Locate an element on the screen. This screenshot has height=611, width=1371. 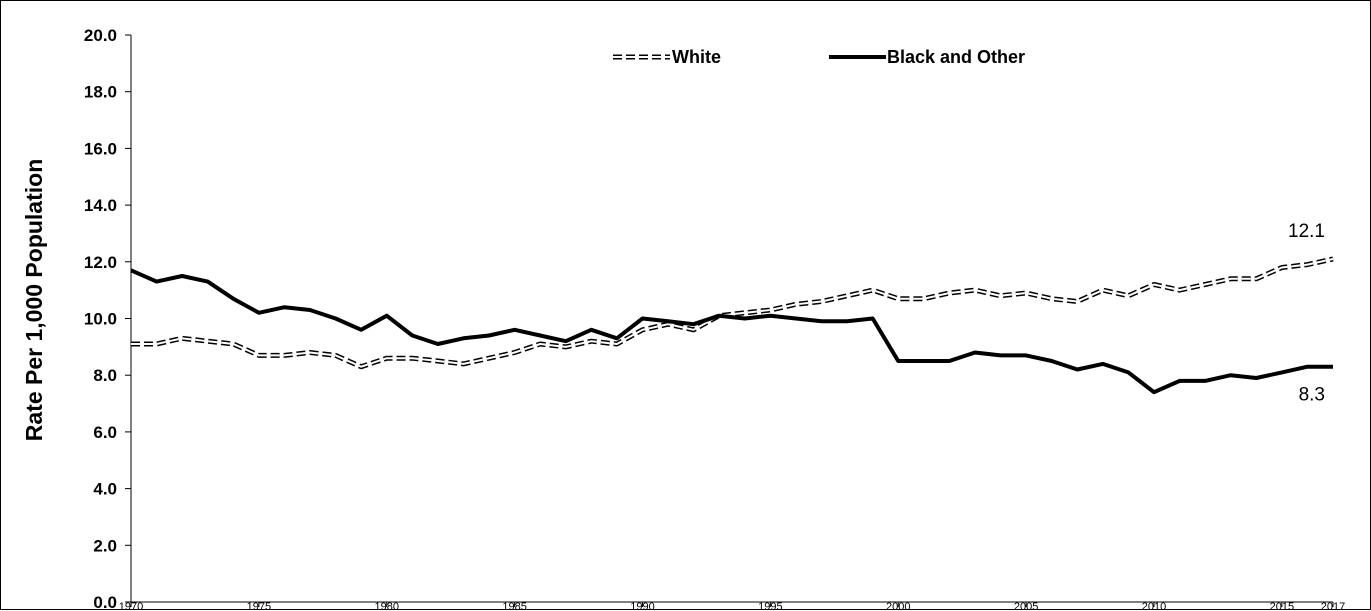
y-tick-label: 10.0 is located at coordinates (100, 319).